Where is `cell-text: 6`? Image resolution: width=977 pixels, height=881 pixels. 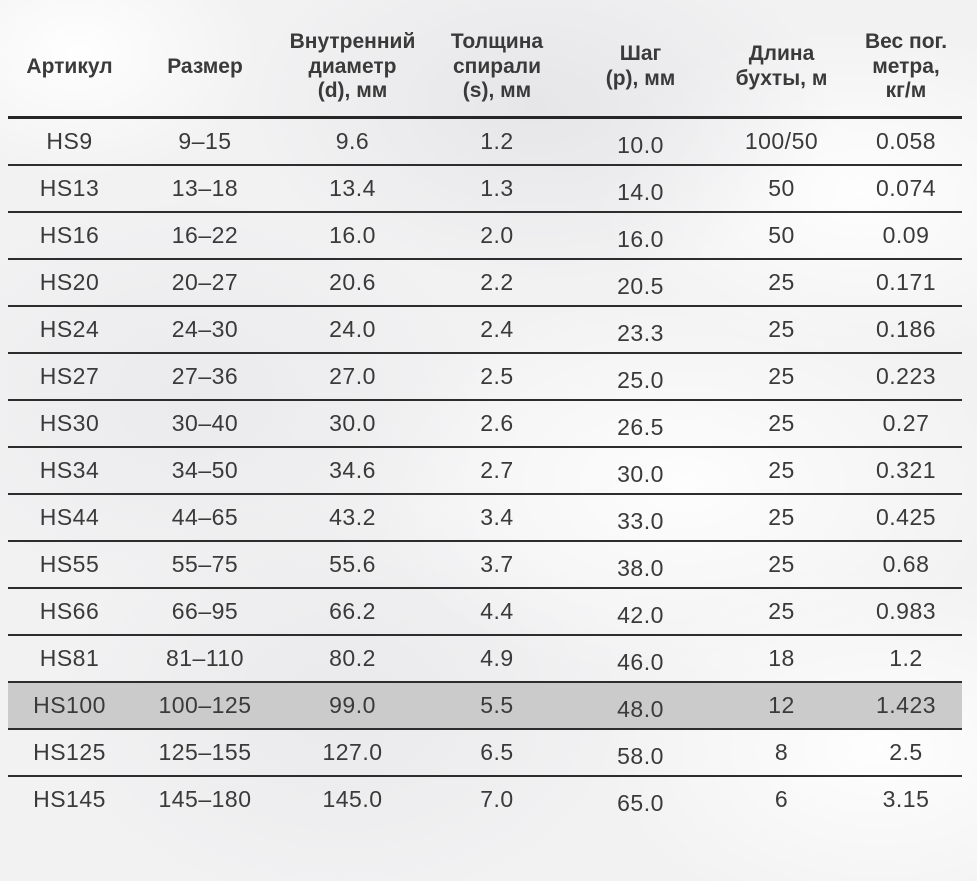
cell-text: 6 is located at coordinates (781, 799).